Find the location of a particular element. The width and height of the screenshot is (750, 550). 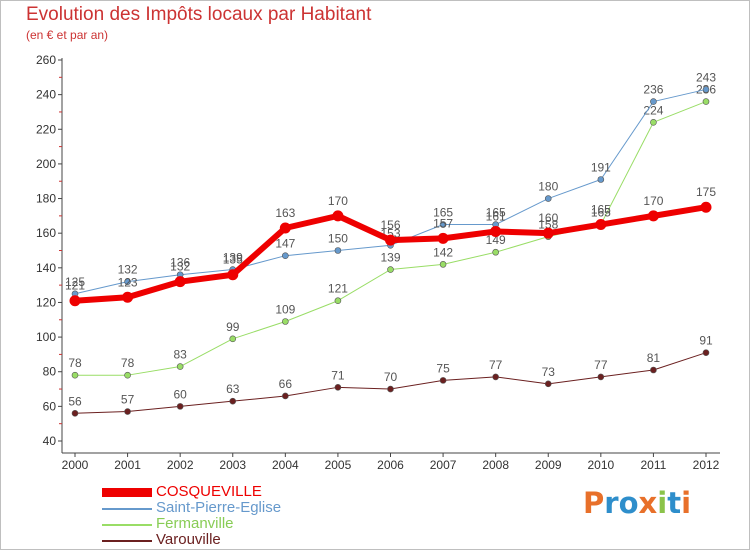

data-label-varouville: 56 is located at coordinates (75, 401).